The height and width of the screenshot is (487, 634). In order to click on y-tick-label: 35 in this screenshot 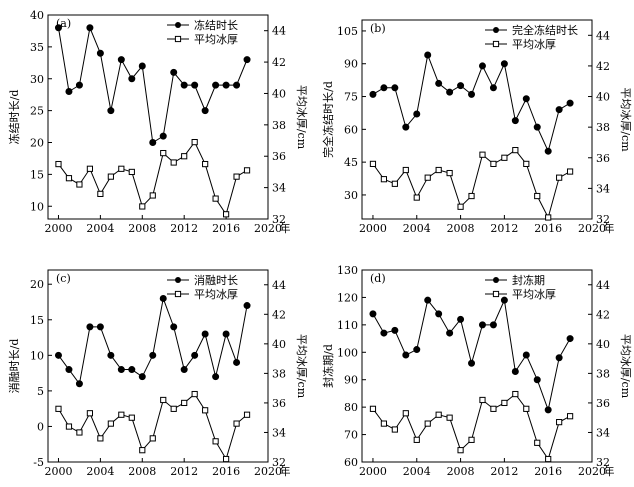, I will do `click(37, 47)`.